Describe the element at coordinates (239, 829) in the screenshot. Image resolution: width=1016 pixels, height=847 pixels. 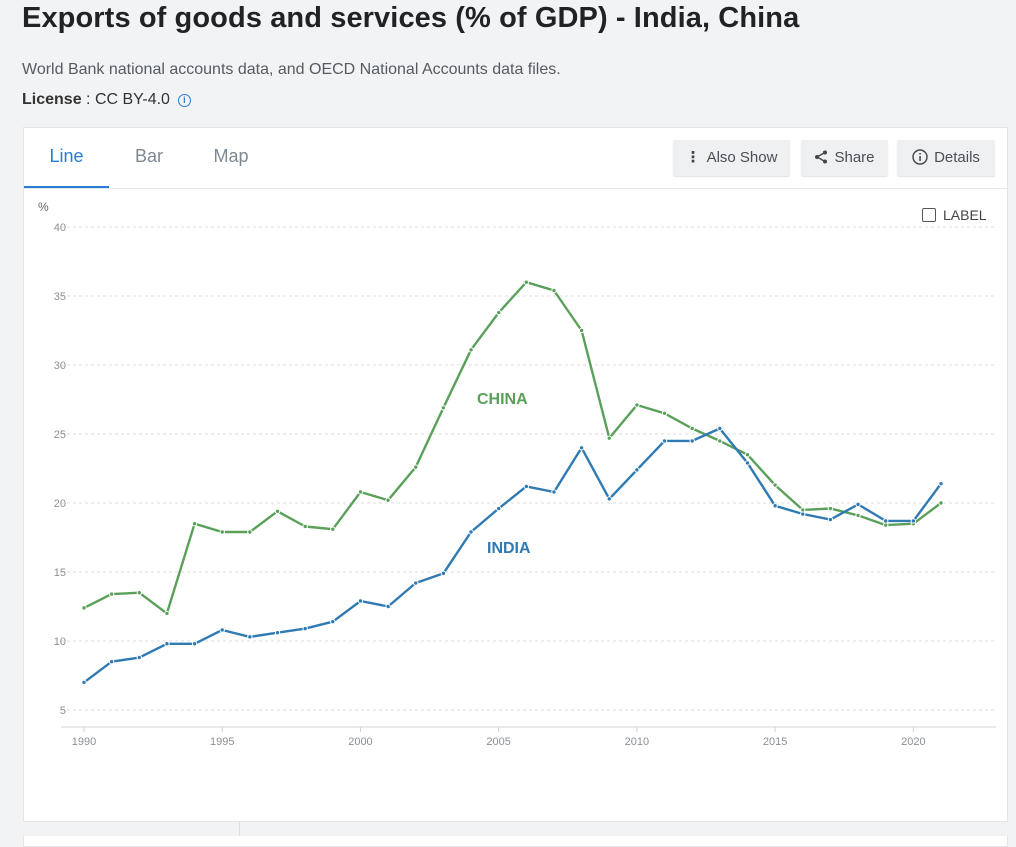
I see `footer-divider` at that location.